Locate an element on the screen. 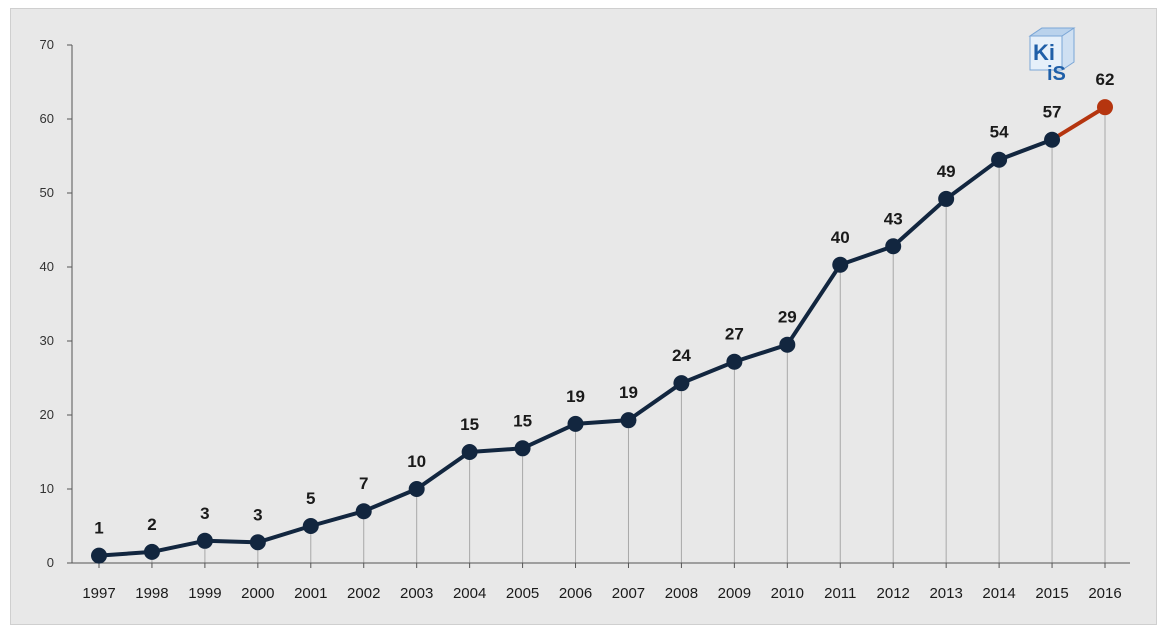 This screenshot has width=1167, height=633. x-tick-label: 2003 is located at coordinates (416, 593).